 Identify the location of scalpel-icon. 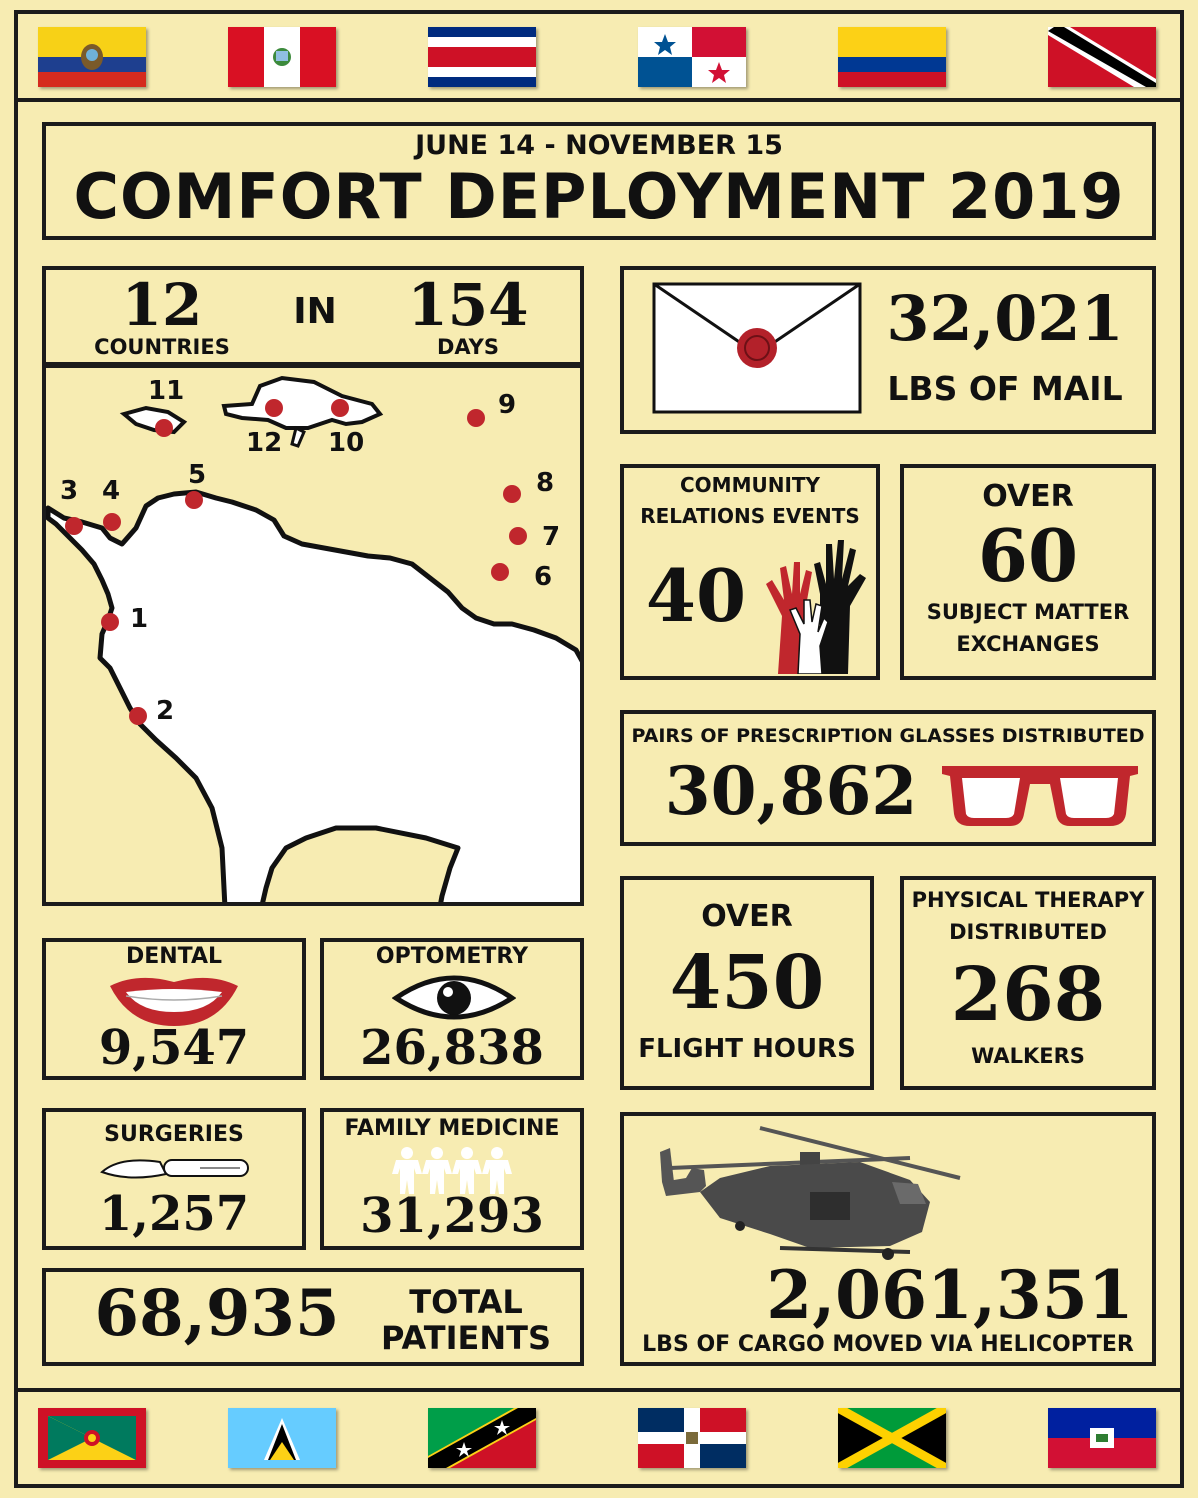
(174, 1169).